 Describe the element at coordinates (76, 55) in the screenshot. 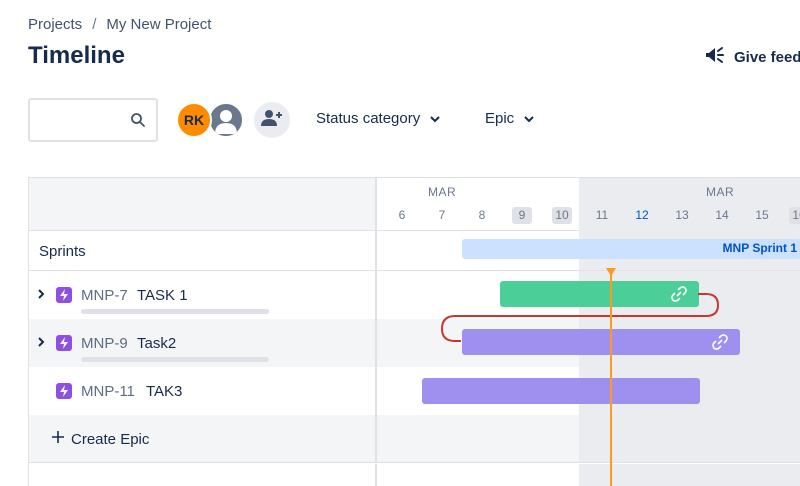

I see `page-title: Timeline` at that location.